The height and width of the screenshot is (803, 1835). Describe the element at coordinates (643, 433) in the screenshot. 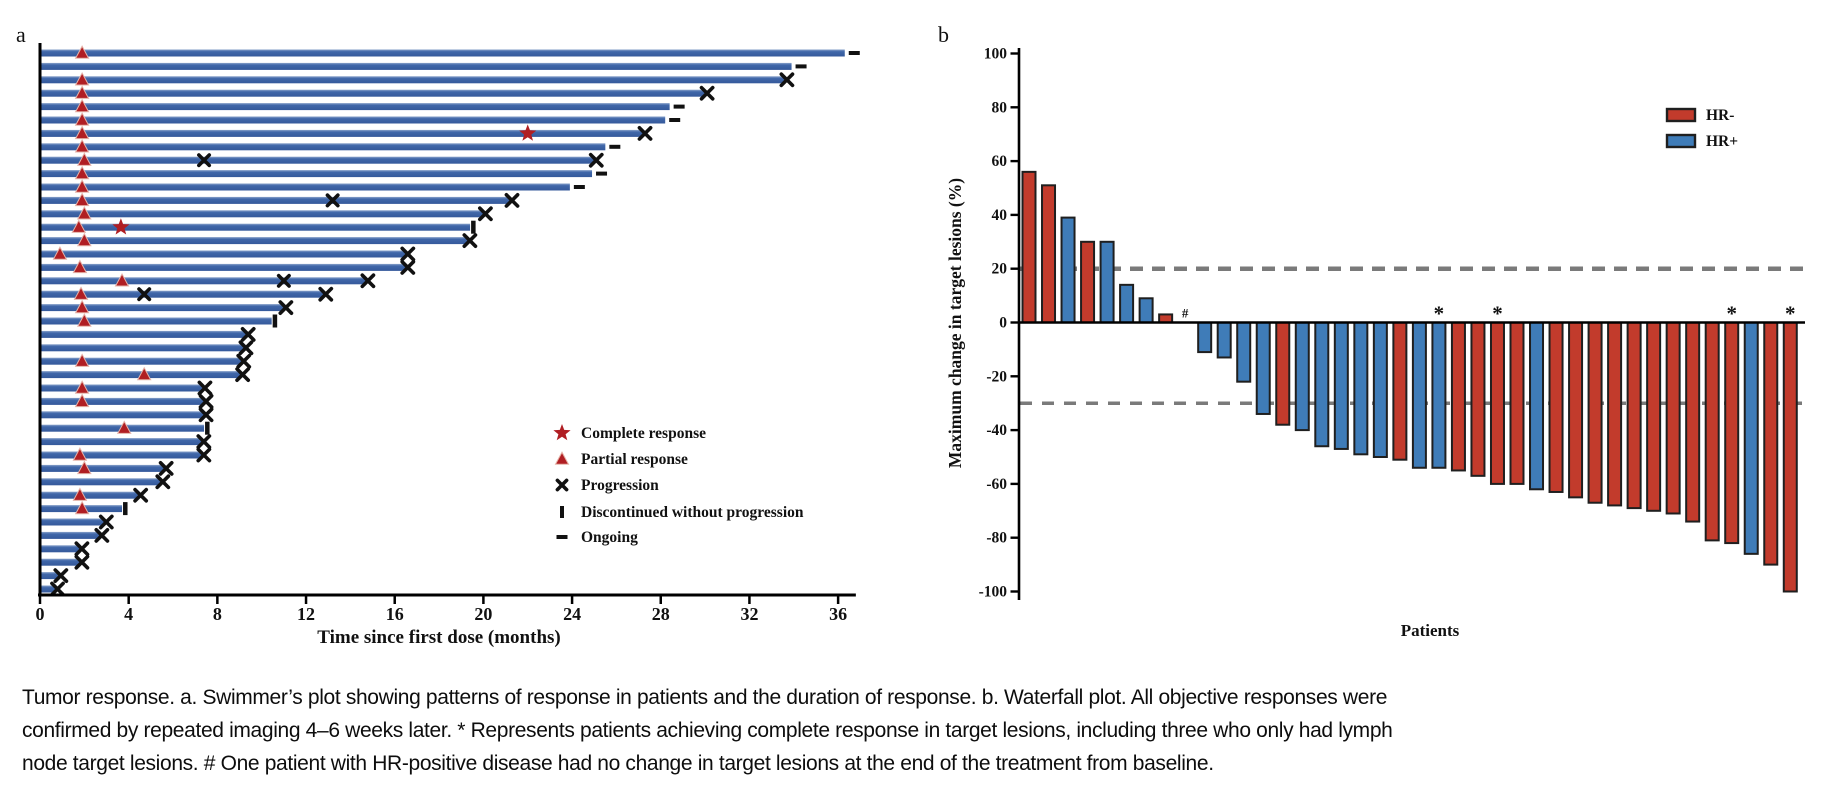

I see `legend-label: Complete response` at that location.